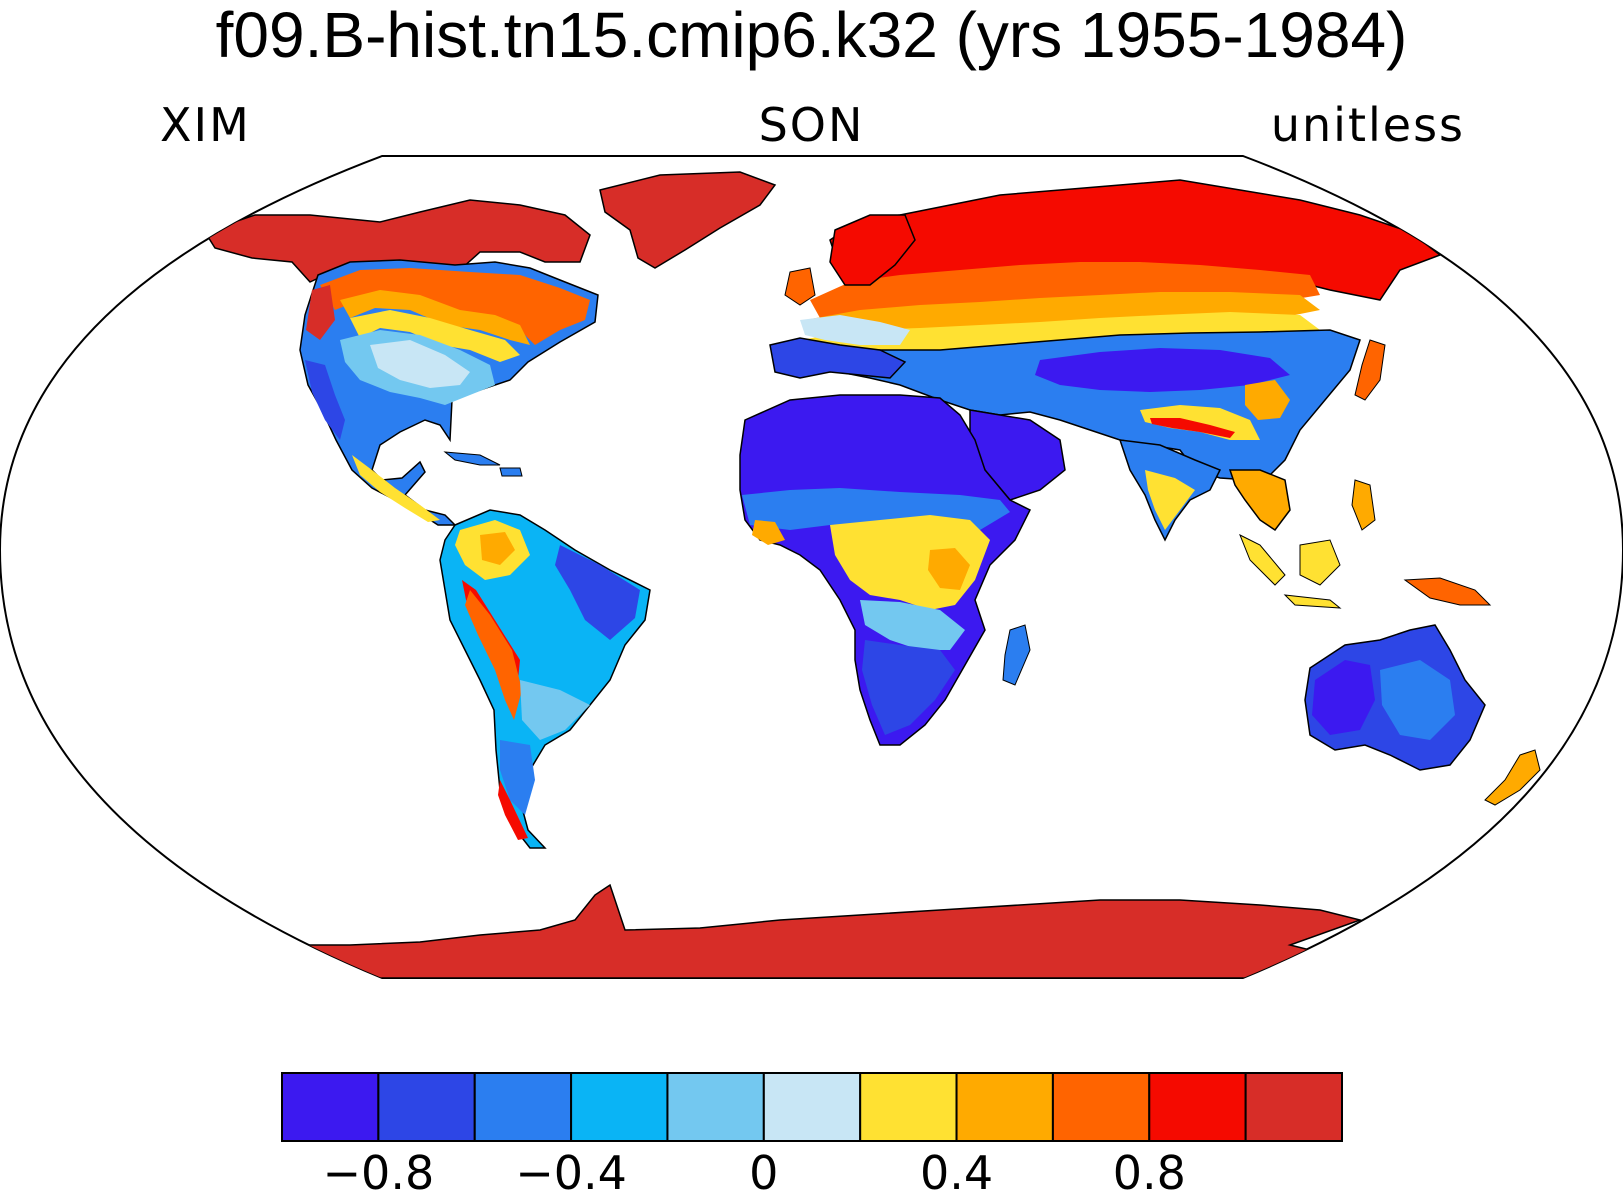 The image size is (1623, 1200). What do you see at coordinates (397, 250) in the screenshot?
I see `north-america-arctic` at bounding box center [397, 250].